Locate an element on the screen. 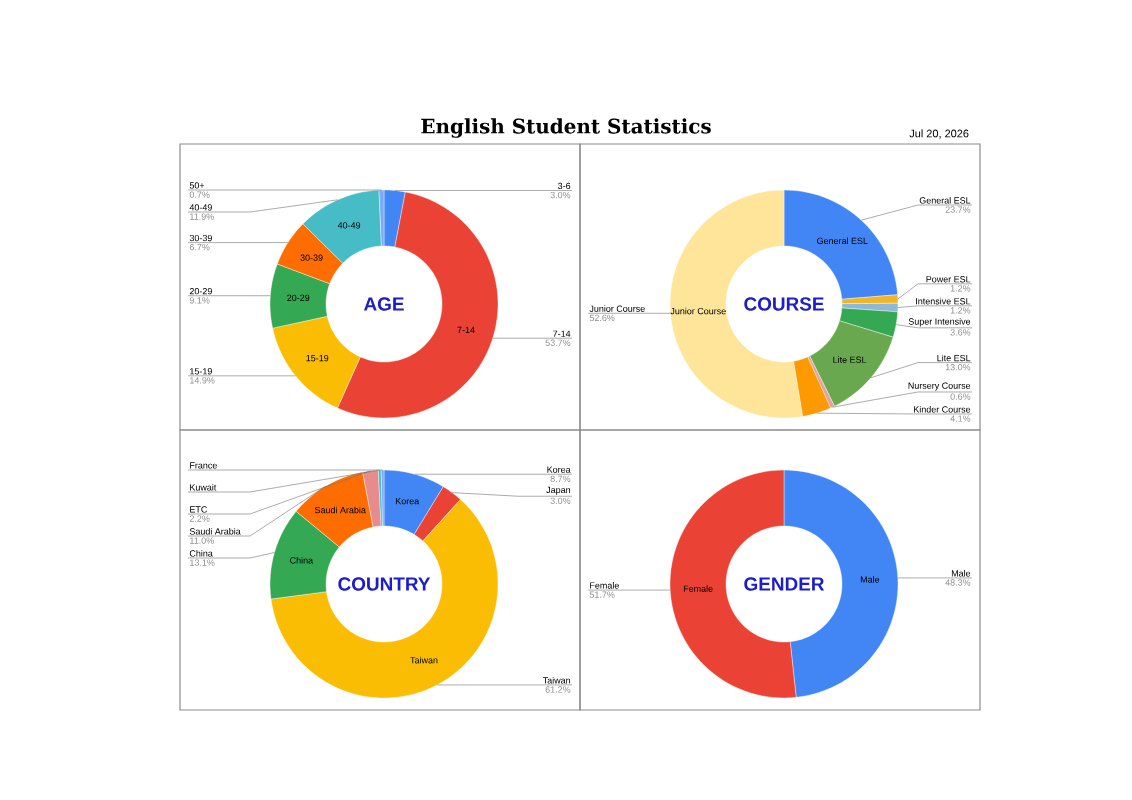 The image size is (1132, 800). text: COUNTRY is located at coordinates (384, 584).